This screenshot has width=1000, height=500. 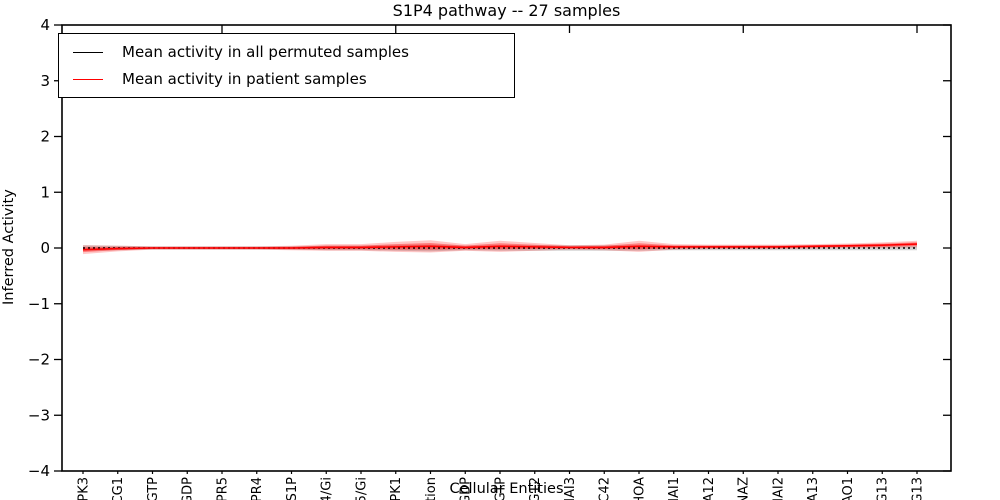 I want to click on x-tick-label: RHOA, so click(x=639, y=488).